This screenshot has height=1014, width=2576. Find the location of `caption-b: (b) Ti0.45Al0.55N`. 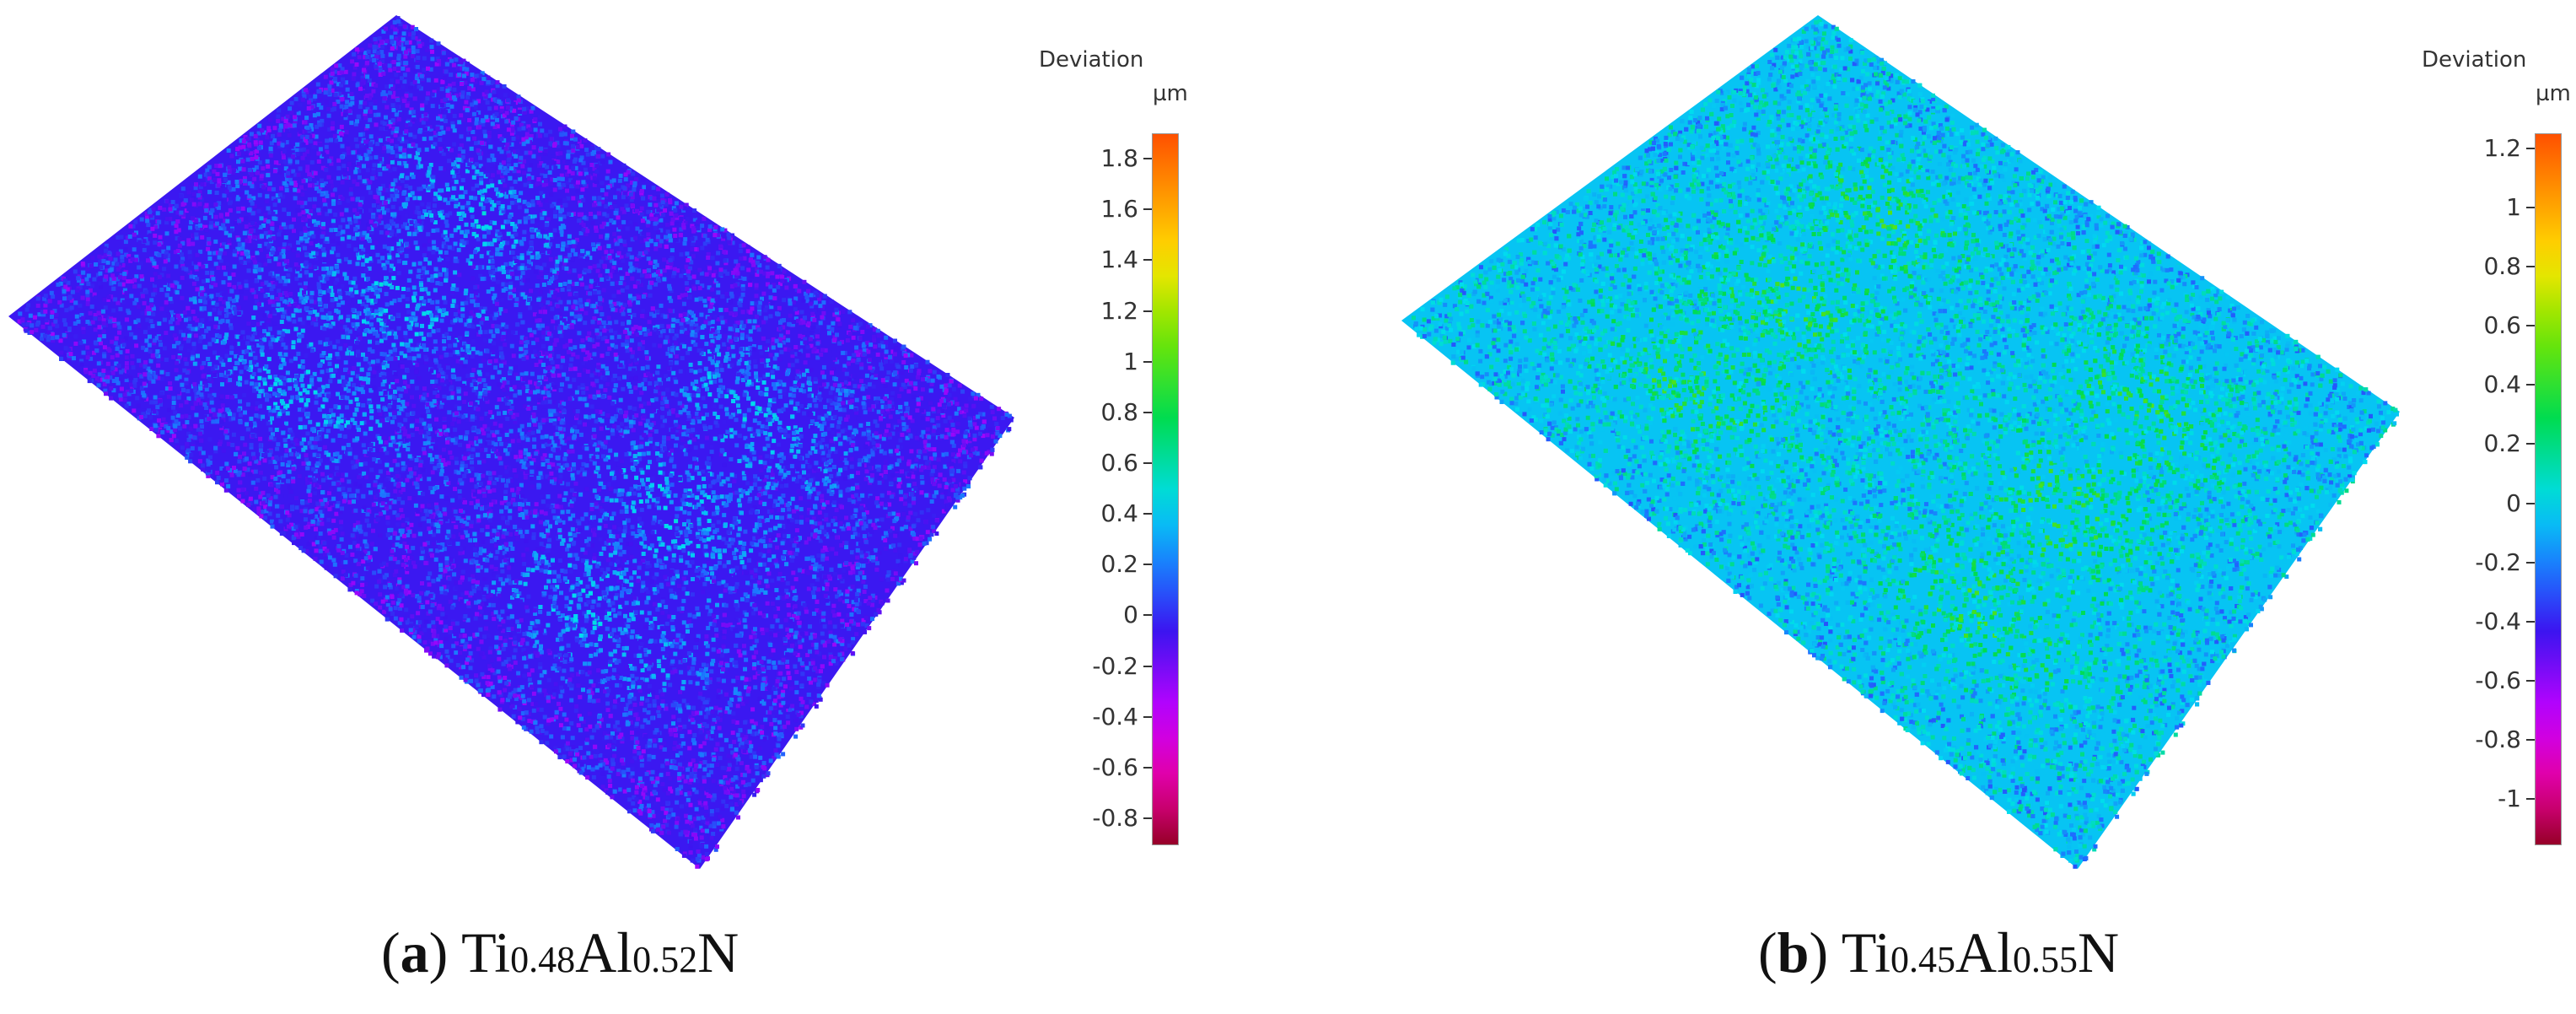

caption-b: (b) Ti0.45Al0.55N is located at coordinates (1939, 953).